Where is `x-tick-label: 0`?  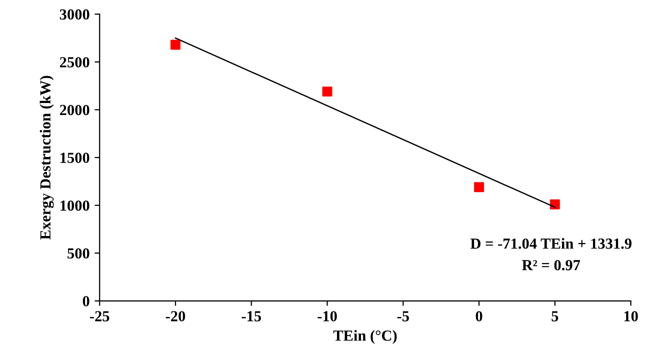 x-tick-label: 0 is located at coordinates (479, 316).